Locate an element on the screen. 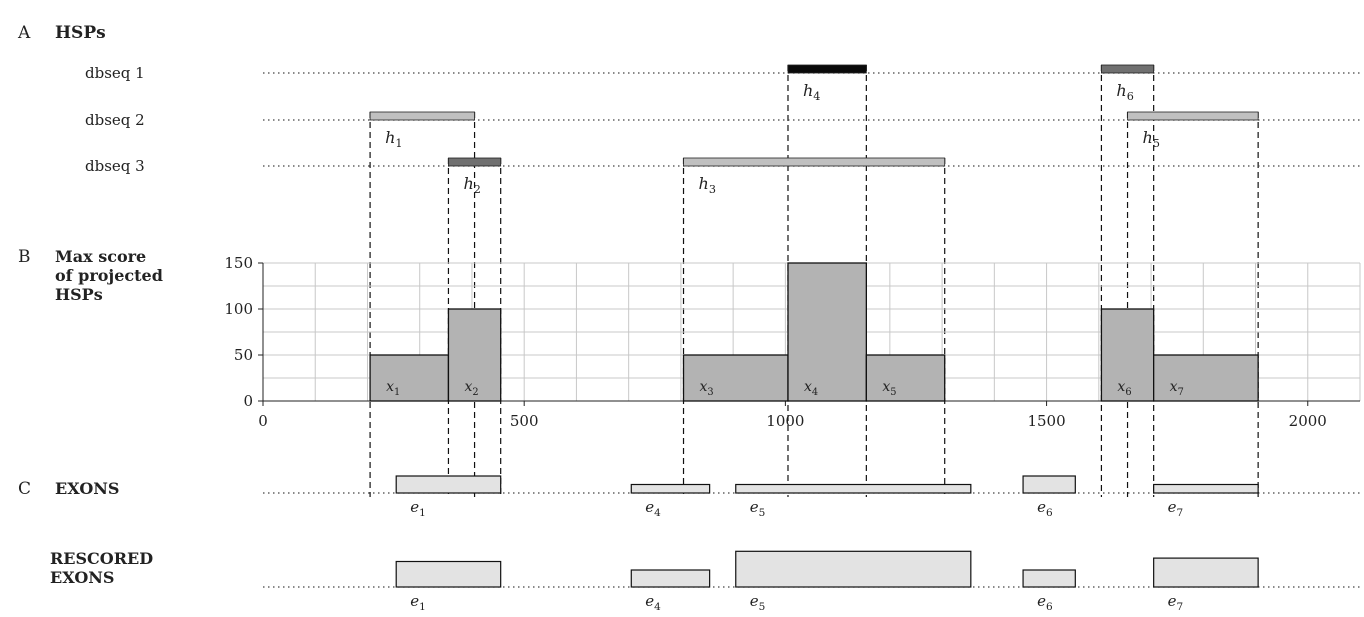 The width and height of the screenshot is (1364, 617). track-label-1: dbseq 1 is located at coordinates (115, 73).